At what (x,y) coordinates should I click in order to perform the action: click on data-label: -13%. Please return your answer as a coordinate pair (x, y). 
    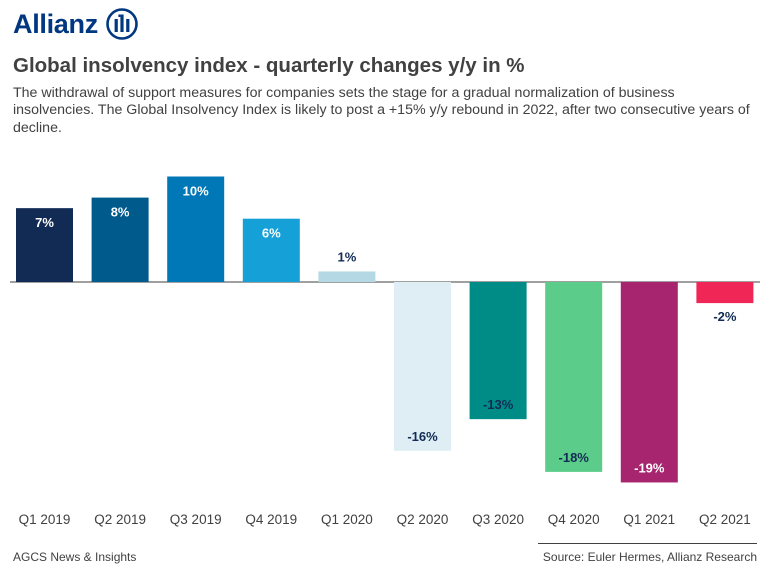
    Looking at the image, I should click on (498, 404).